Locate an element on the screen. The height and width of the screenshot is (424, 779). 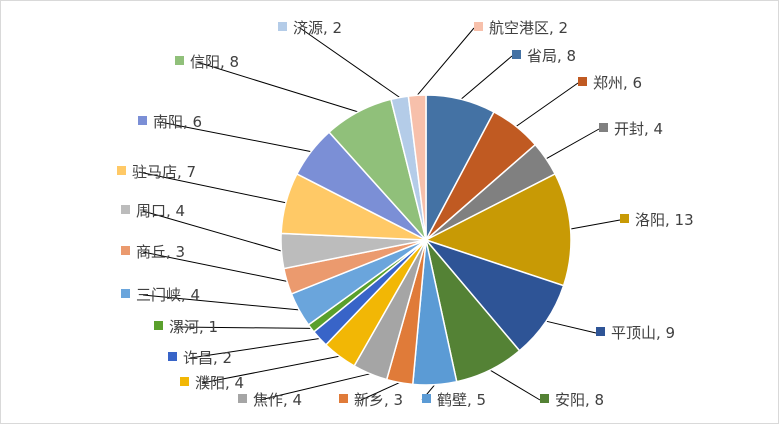
data-label-20: 航空港区, 2 is located at coordinates (528, 28).